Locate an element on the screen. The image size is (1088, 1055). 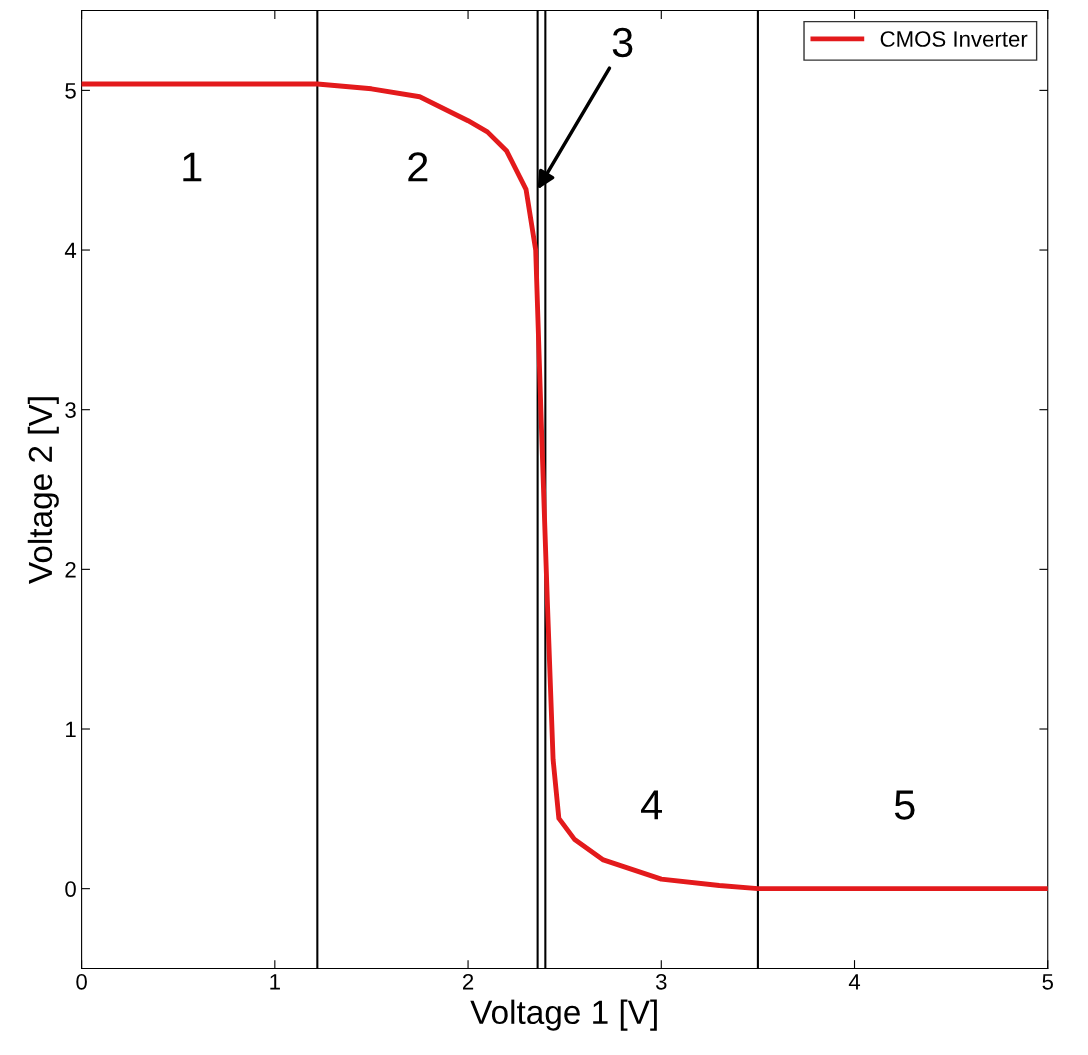
y-tick-label: 0 is located at coordinates (70, 889).